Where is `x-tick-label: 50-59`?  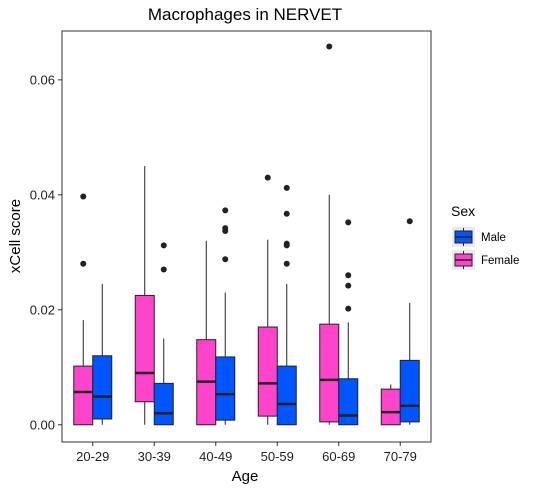 x-tick-label: 50-59 is located at coordinates (277, 456).